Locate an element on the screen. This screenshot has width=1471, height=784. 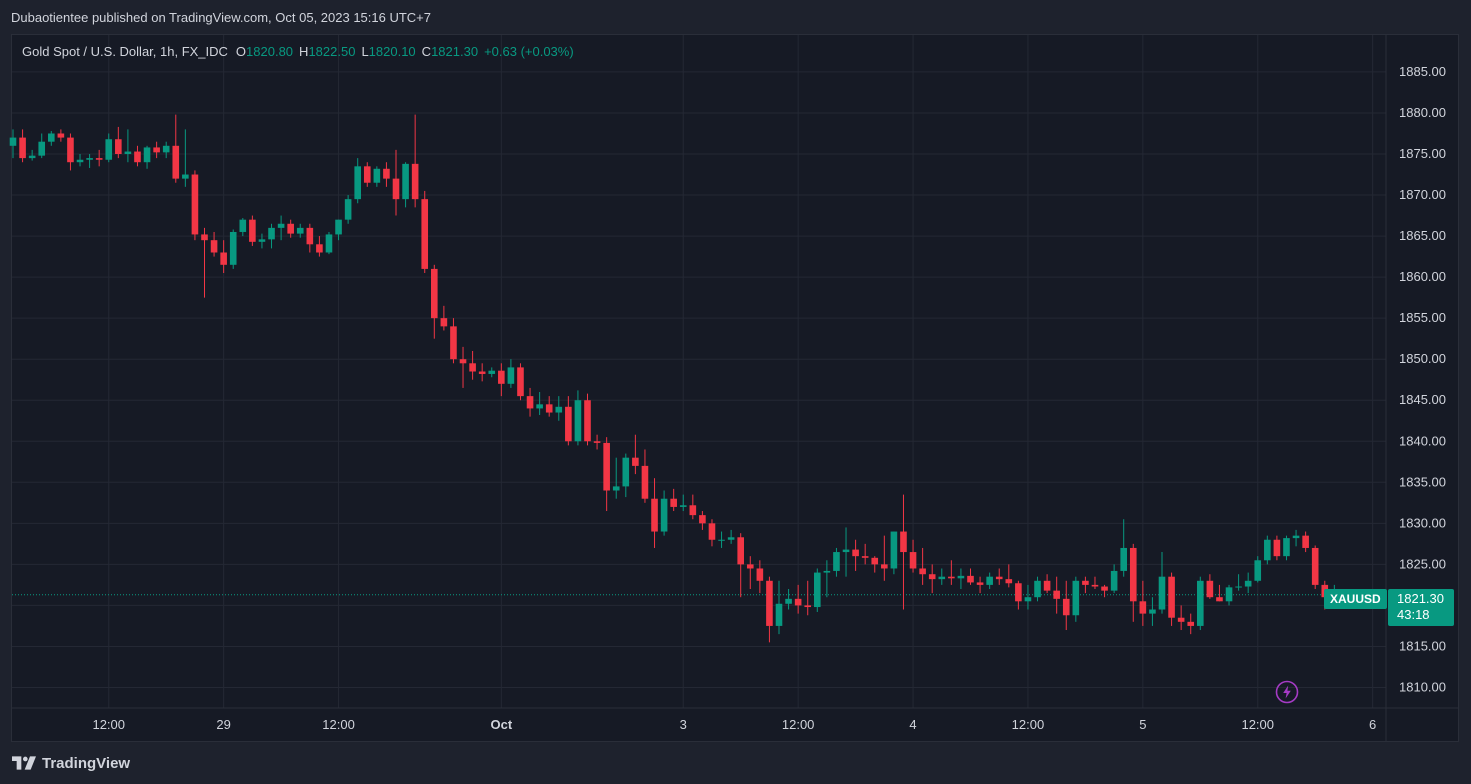
legend-close-value: 1821.30 is located at coordinates (455, 51).